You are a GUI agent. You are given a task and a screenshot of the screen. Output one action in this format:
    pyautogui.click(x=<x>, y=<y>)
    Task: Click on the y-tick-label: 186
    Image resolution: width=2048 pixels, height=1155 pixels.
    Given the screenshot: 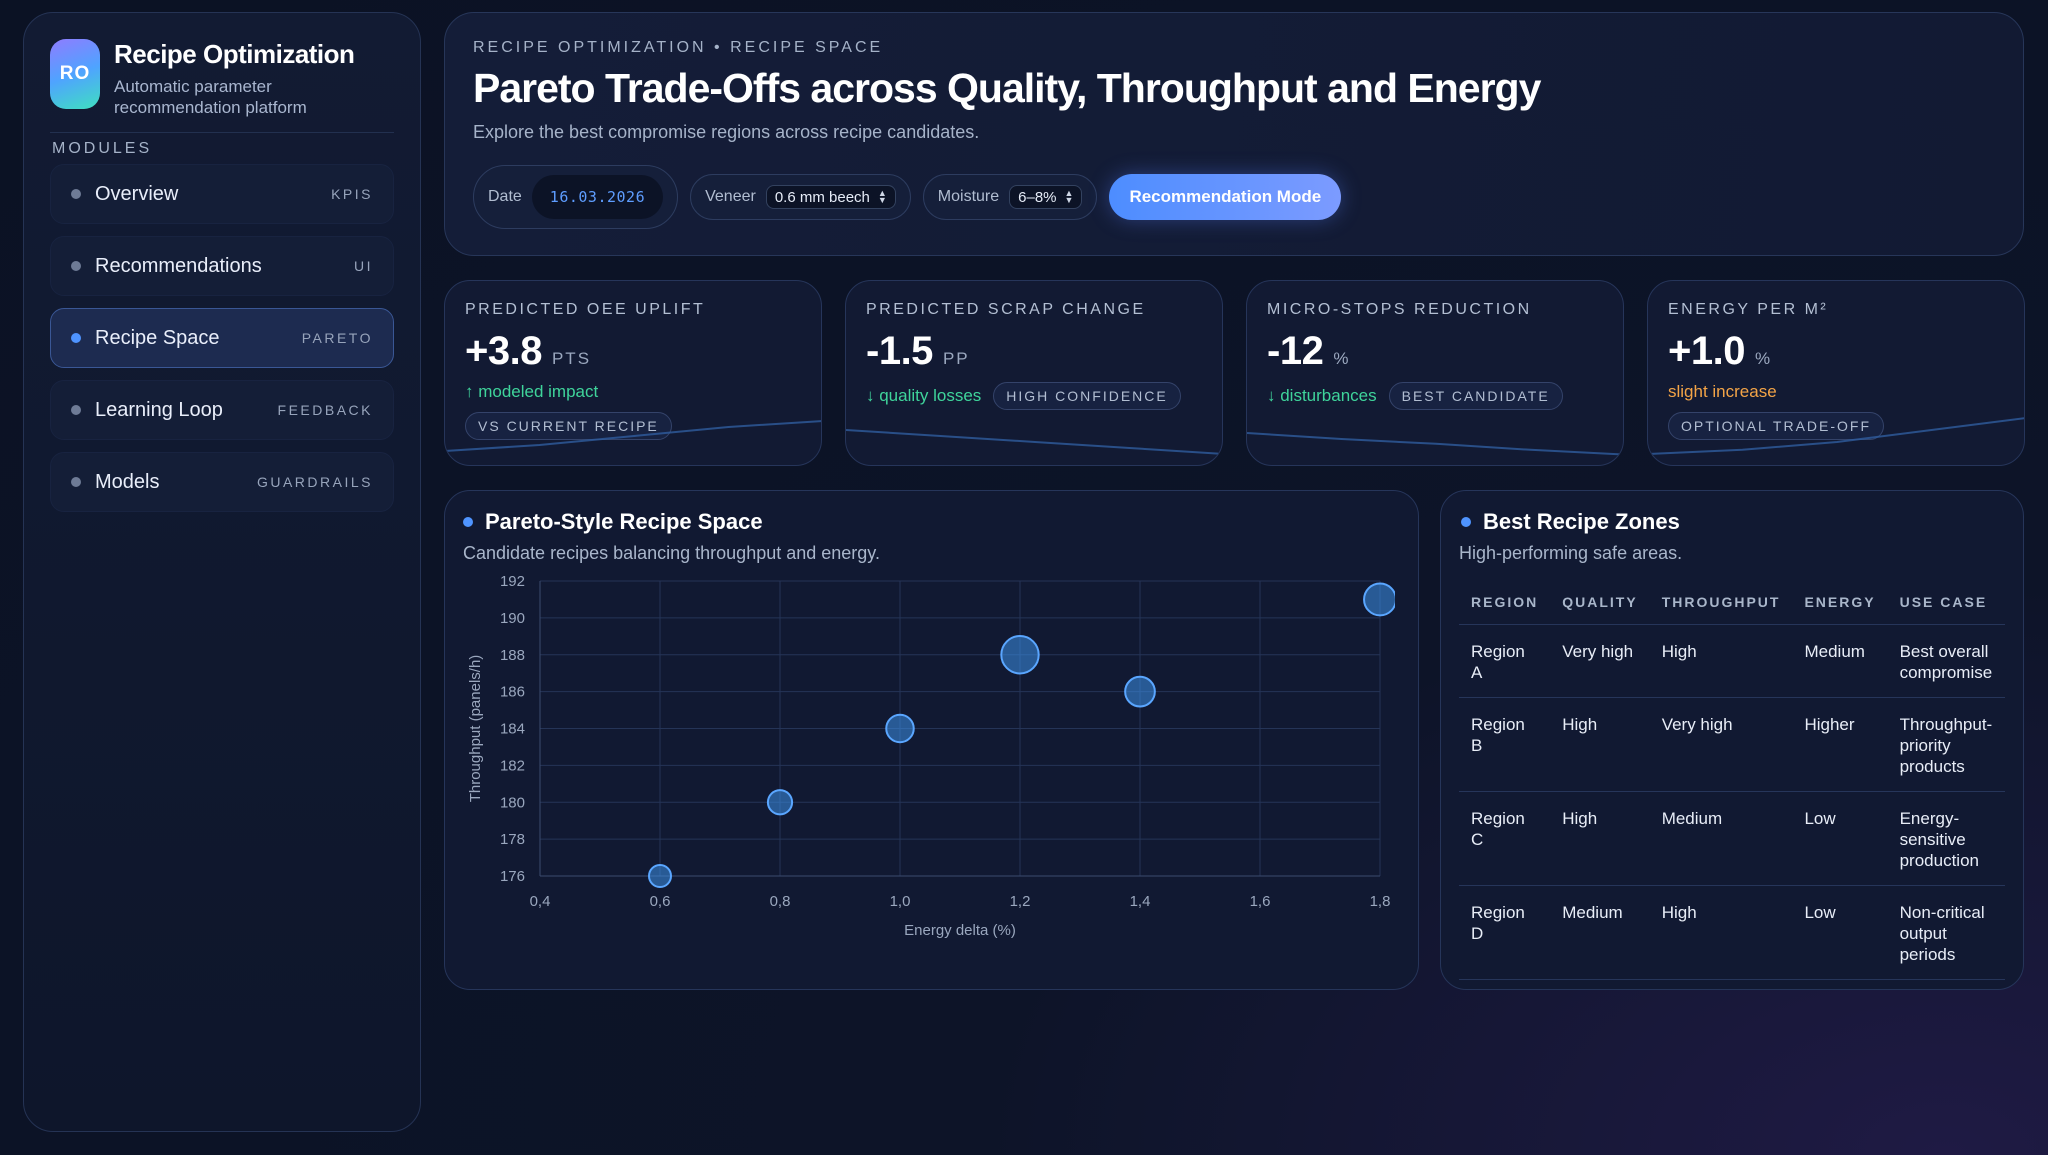 What is the action you would take?
    pyautogui.click(x=512, y=692)
    